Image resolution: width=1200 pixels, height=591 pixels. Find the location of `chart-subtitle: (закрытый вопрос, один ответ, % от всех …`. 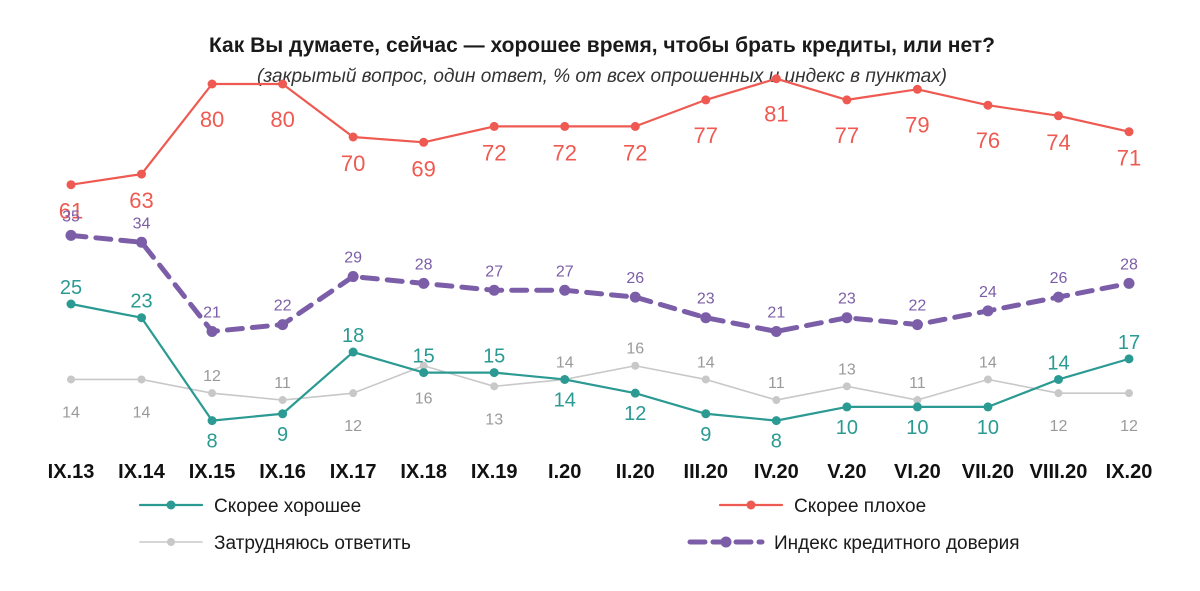

chart-subtitle: (закрытый вопрос, один ответ, % от всех … is located at coordinates (602, 76).